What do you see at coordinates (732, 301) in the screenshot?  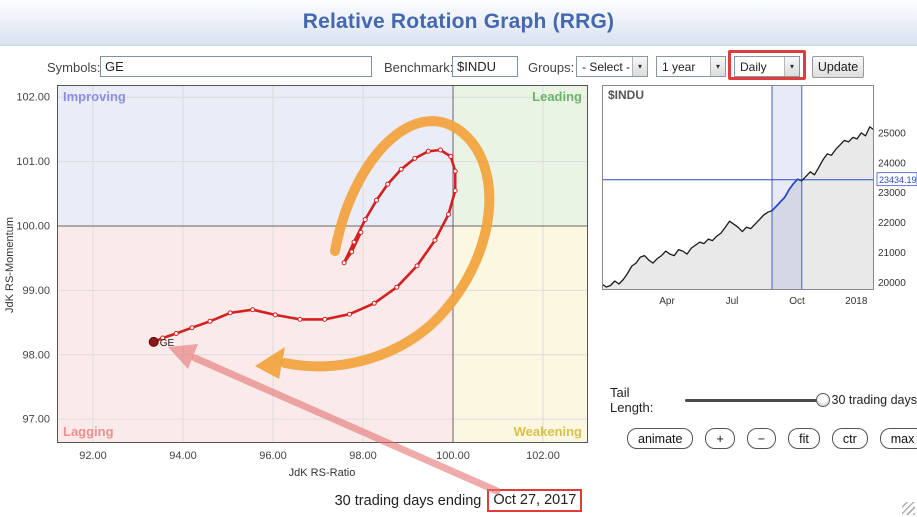 I see `svg-text: Jul` at bounding box center [732, 301].